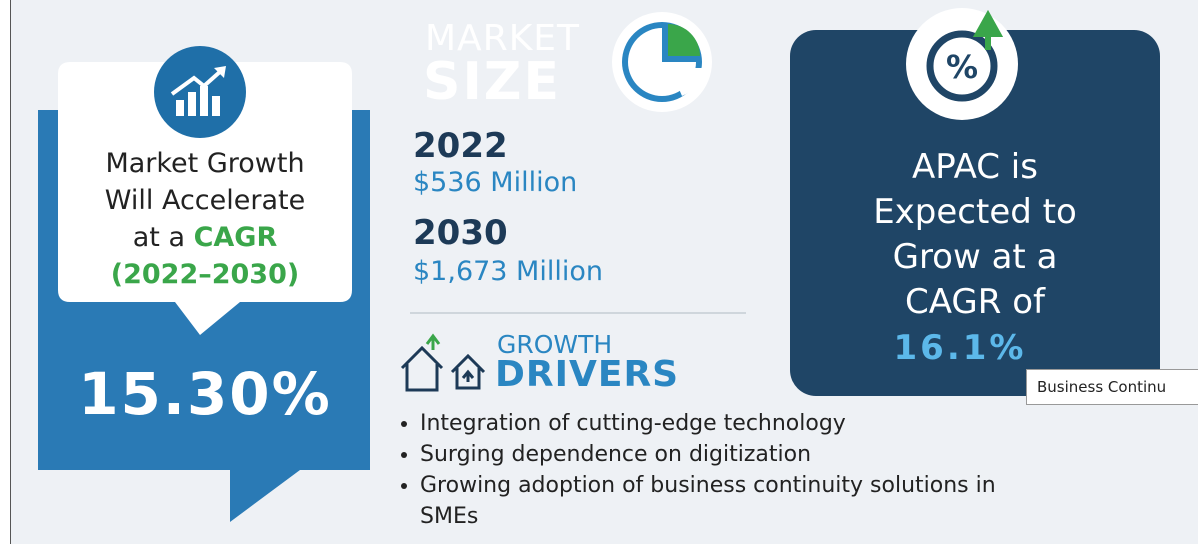 The height and width of the screenshot is (544, 1198). Describe the element at coordinates (770, 454) in the screenshot. I see `driver: Surging dependence on digitization` at that location.